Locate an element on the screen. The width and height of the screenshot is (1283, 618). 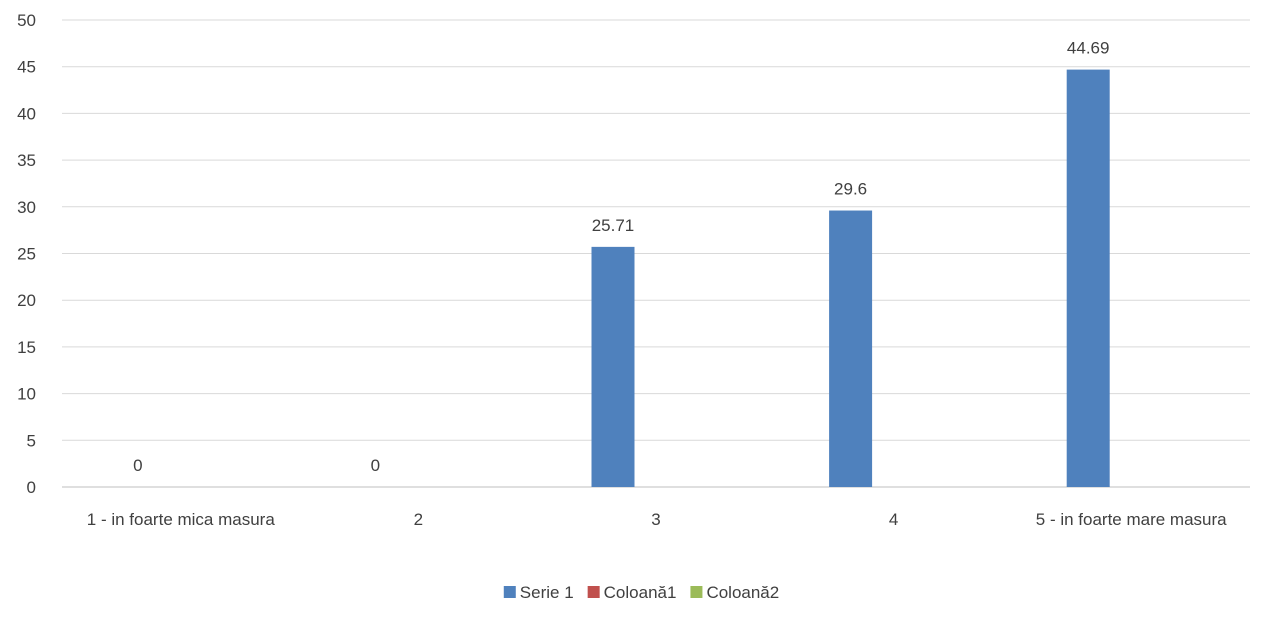
x-tick-label: 3 is located at coordinates (655, 519).